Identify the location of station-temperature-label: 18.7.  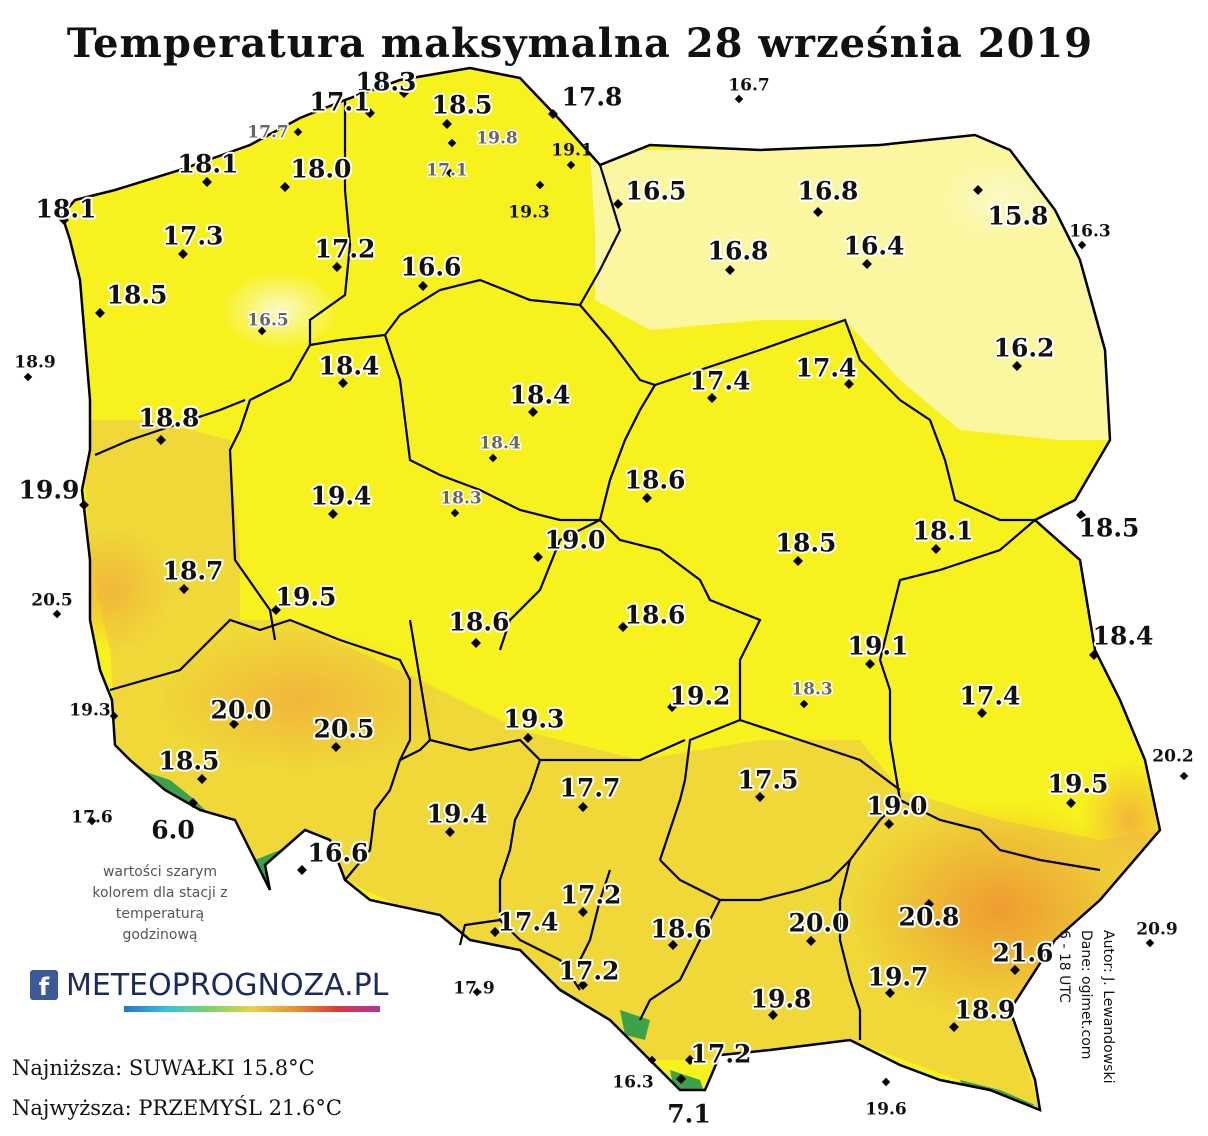
(193, 571).